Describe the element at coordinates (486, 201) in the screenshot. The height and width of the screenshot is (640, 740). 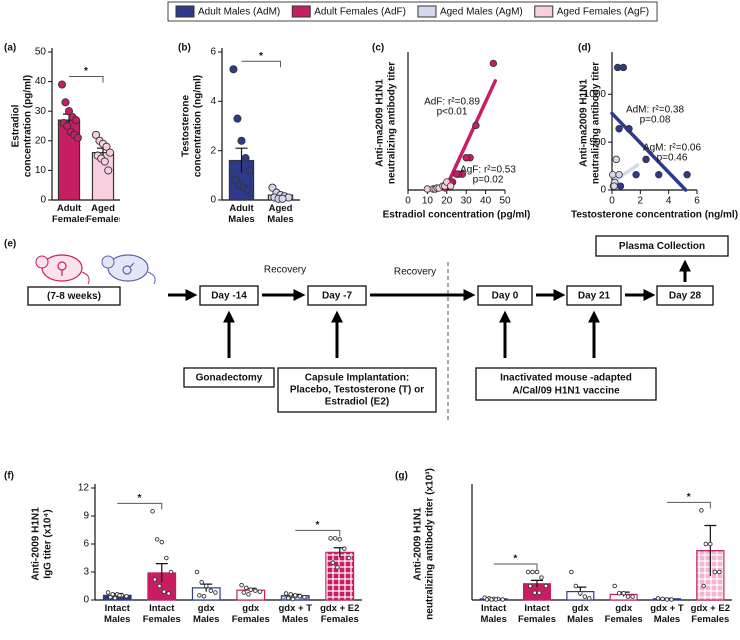
I see `x-tick-label: 40` at that location.